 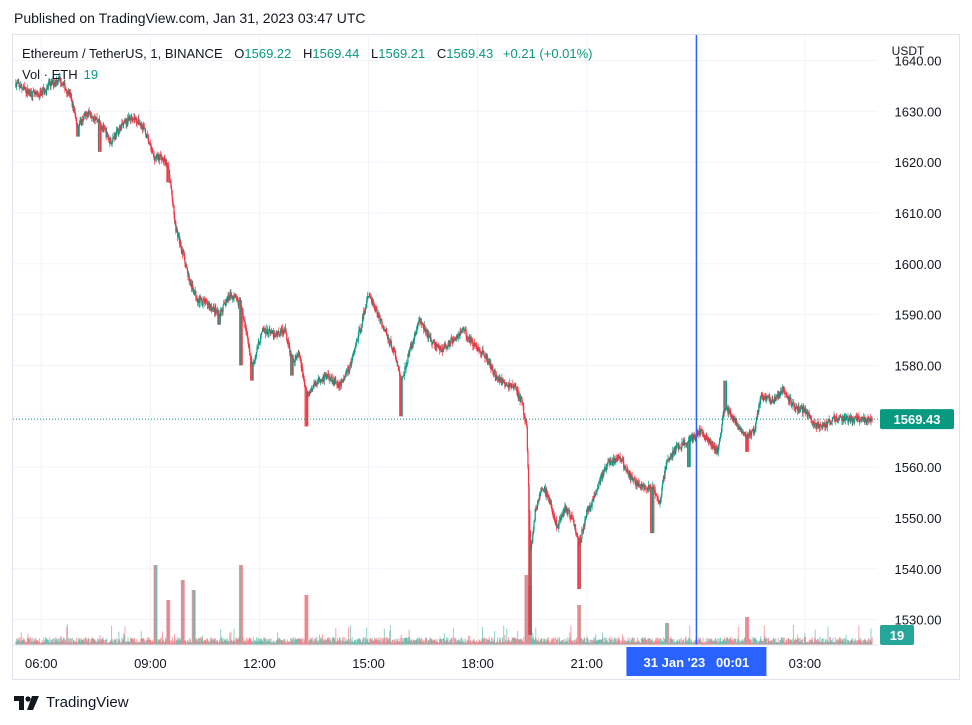 What do you see at coordinates (897, 635) in the screenshot?
I see `last-volume-tag-bg` at bounding box center [897, 635].